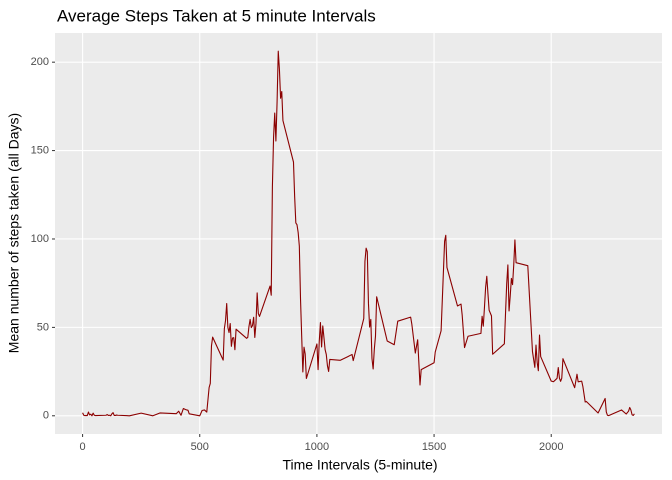  Describe the element at coordinates (43, 327) in the screenshot. I see `y-tick-label: 50` at that location.